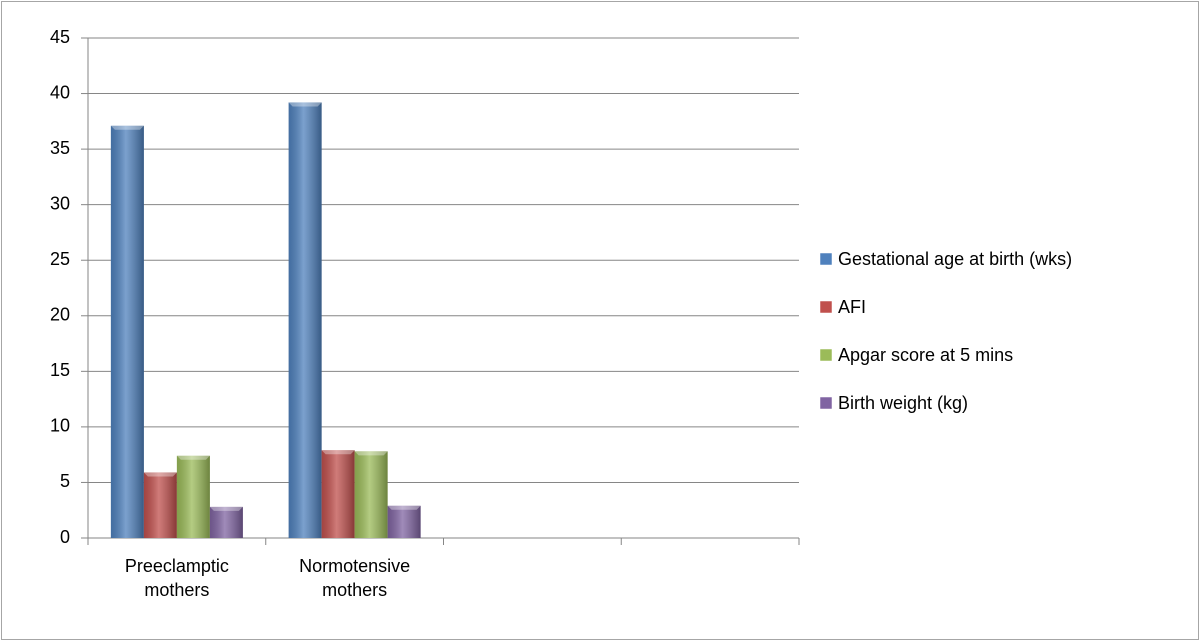 Image resolution: width=1201 pixels, height=642 pixels. What do you see at coordinates (903, 403) in the screenshot?
I see `legend-label: Birth weight (kg)` at bounding box center [903, 403].